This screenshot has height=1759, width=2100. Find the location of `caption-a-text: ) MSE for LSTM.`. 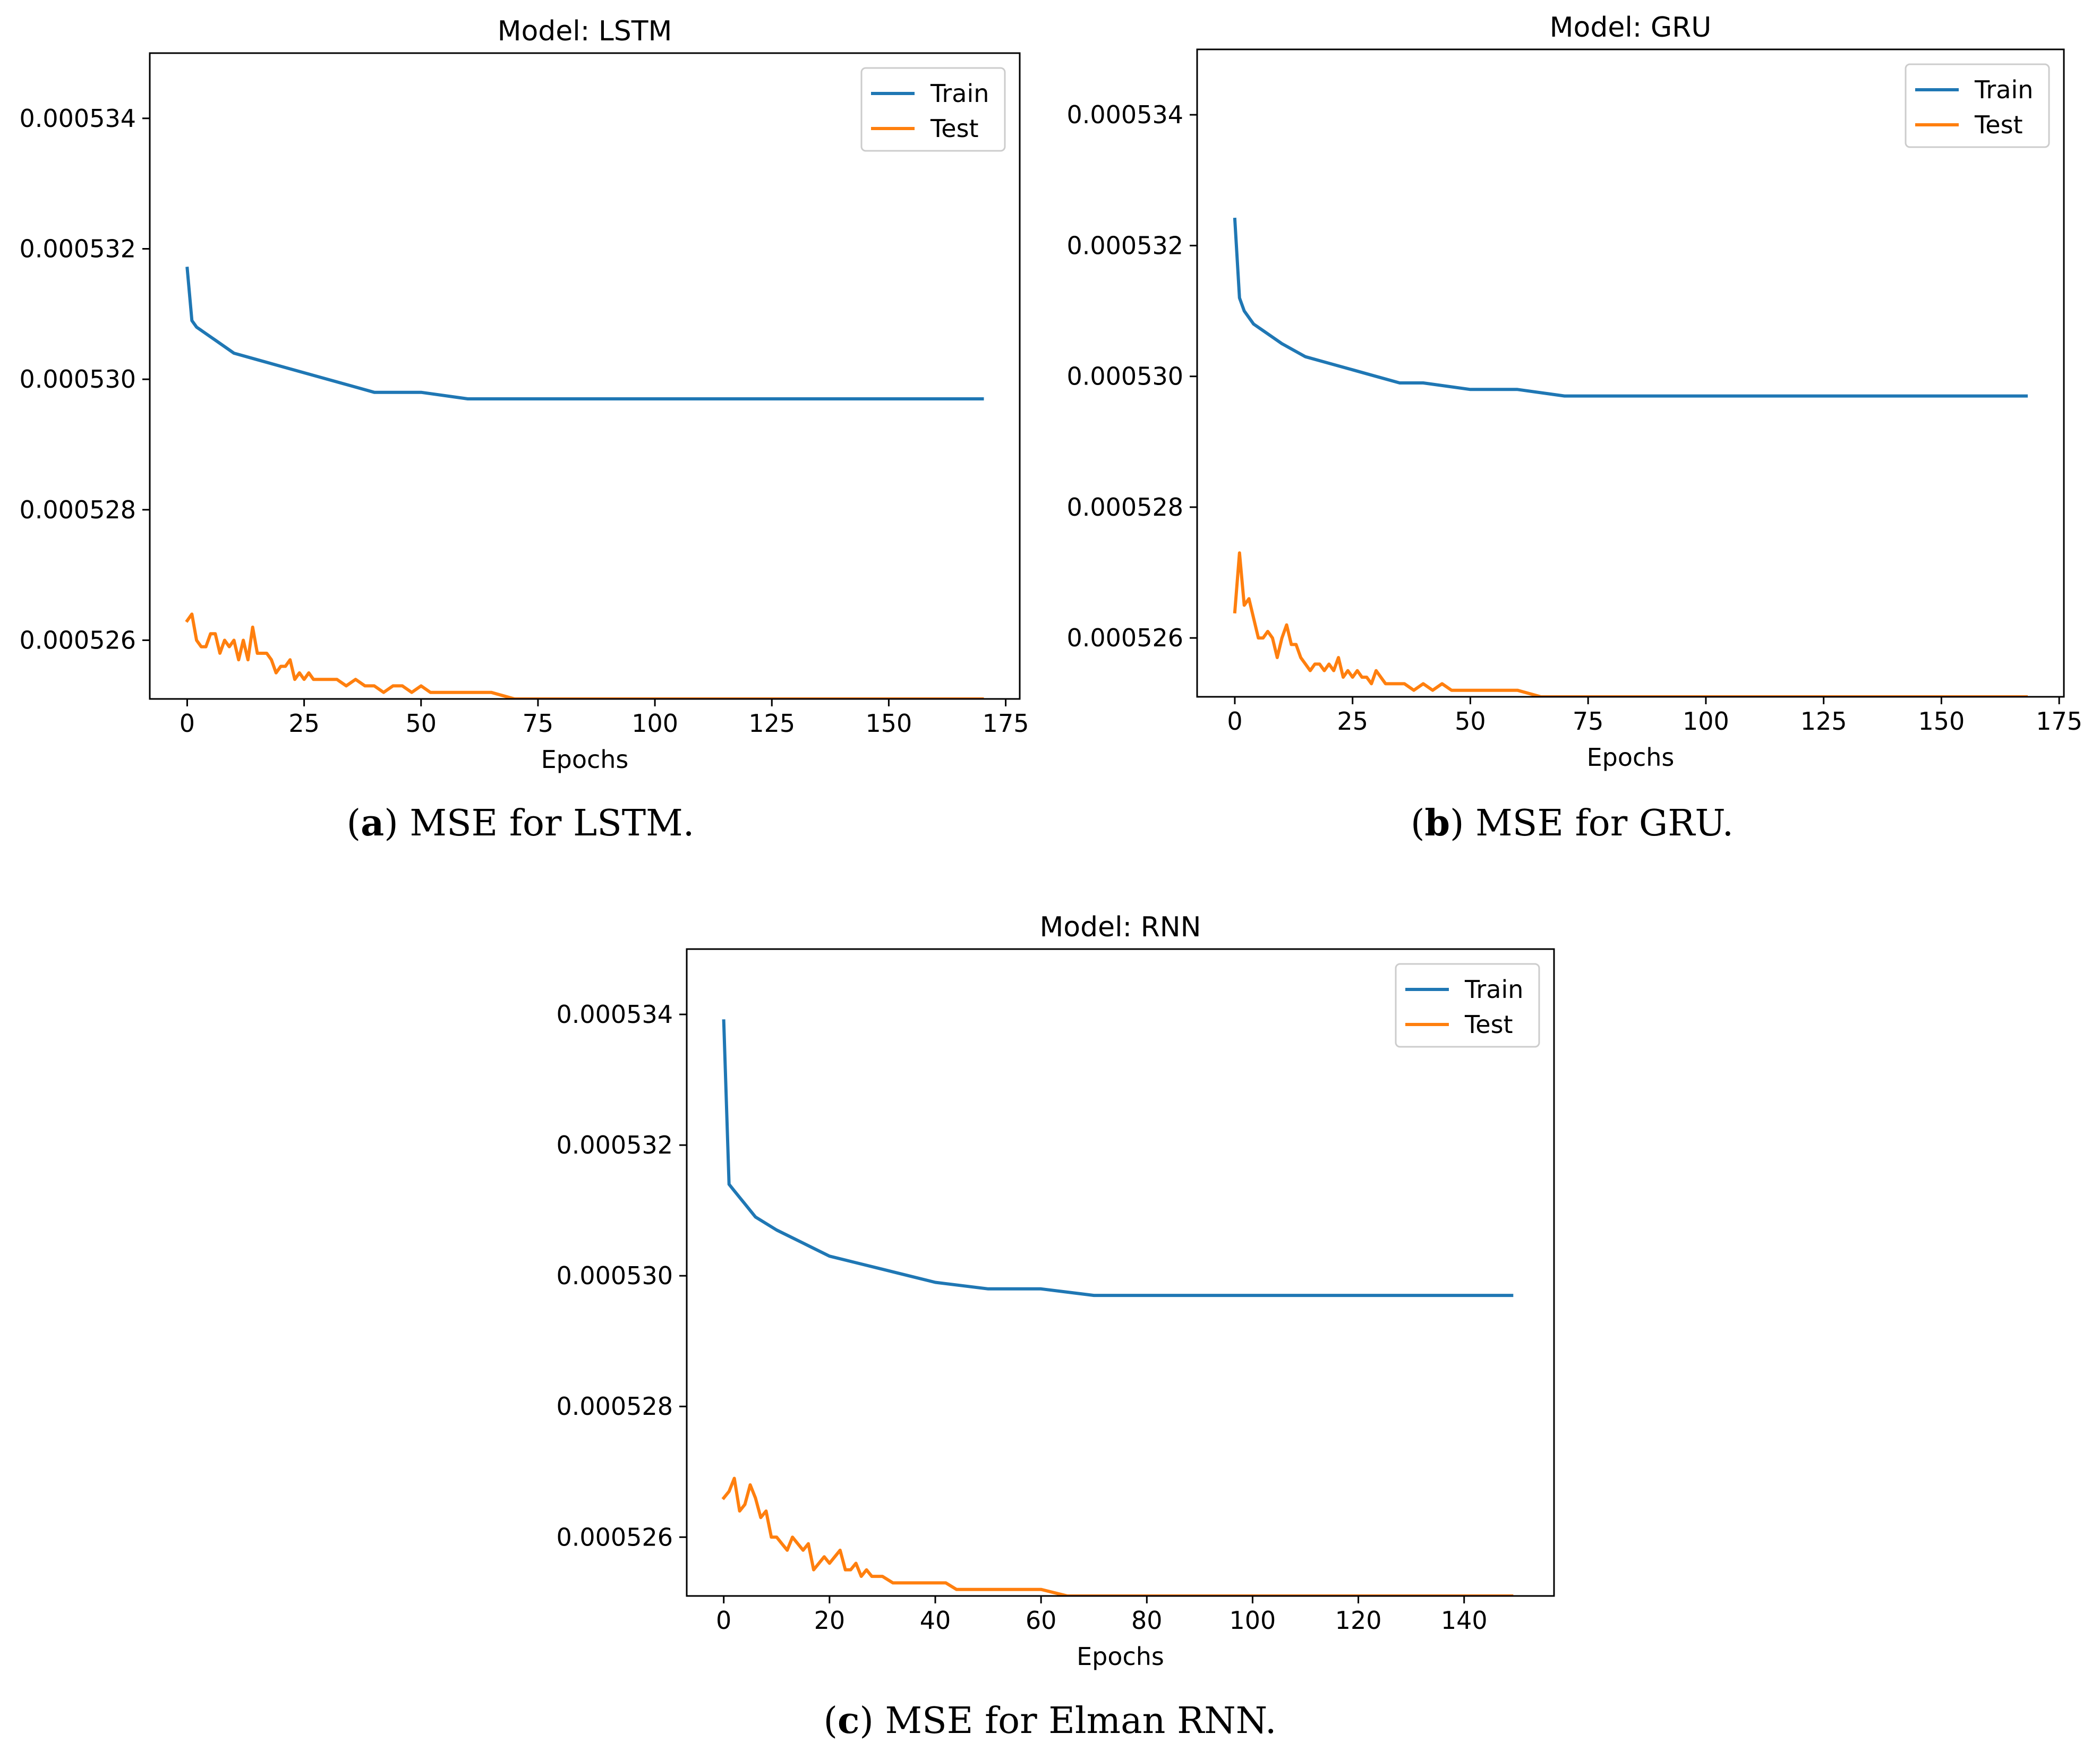

caption-a-text: ) MSE for LSTM. is located at coordinates (539, 823).